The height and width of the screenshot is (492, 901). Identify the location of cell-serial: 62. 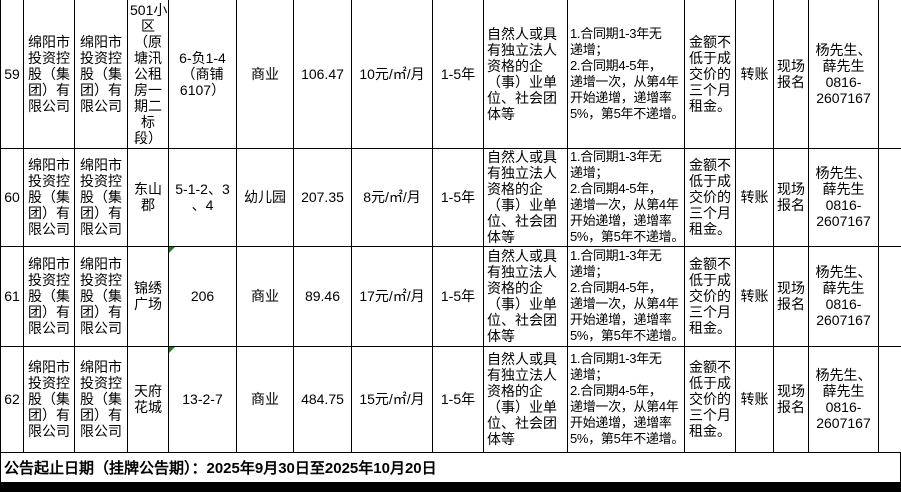
(12, 399).